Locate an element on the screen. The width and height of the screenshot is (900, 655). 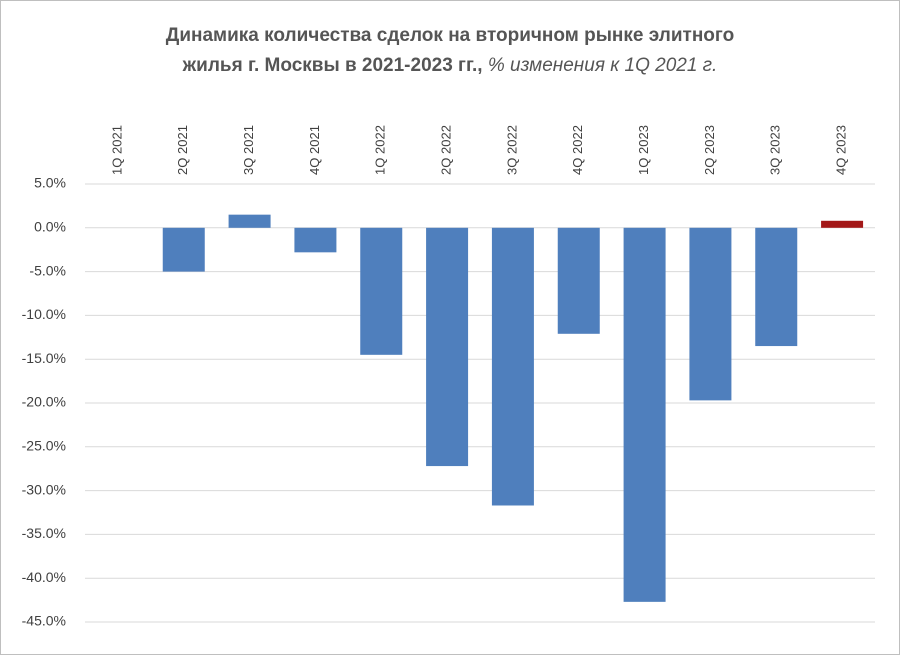
x-tick-label: 3Q 2023 is located at coordinates (775, 150).